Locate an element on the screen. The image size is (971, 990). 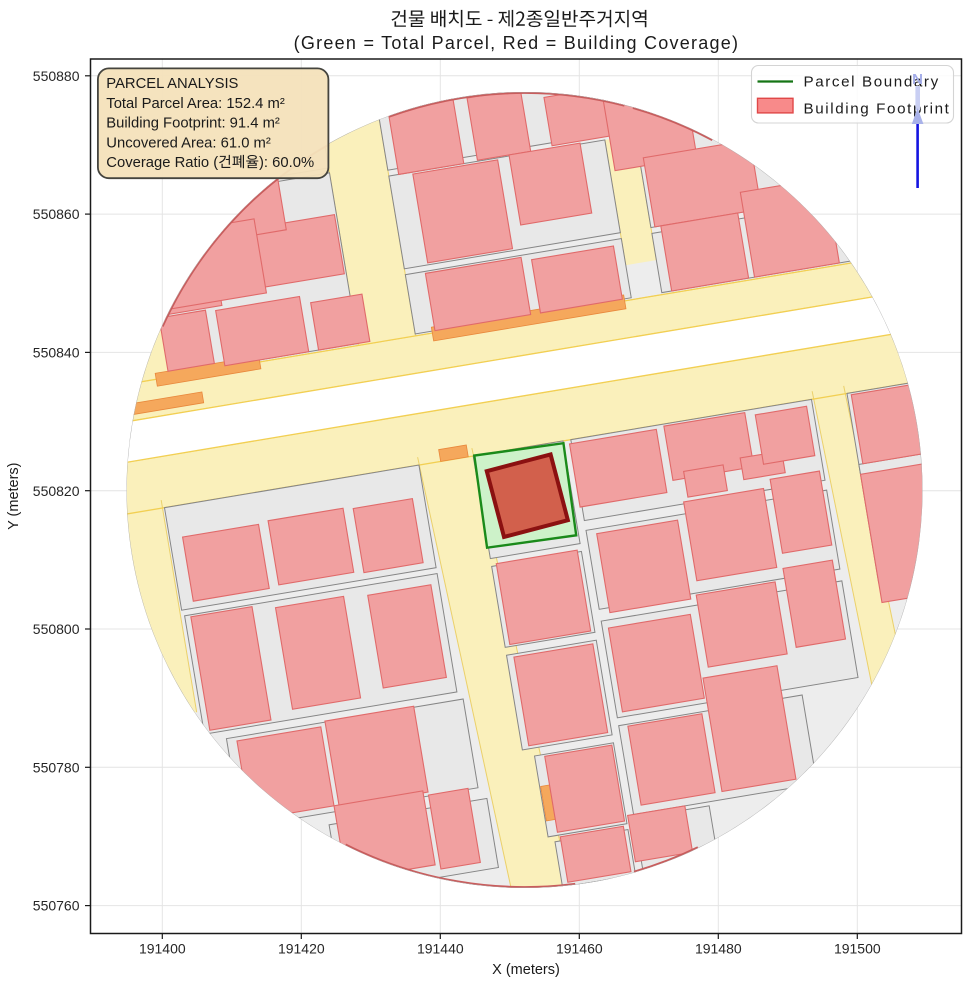
svg-text: Total Parcel Area: 152.4 m² is located at coordinates (195, 104).